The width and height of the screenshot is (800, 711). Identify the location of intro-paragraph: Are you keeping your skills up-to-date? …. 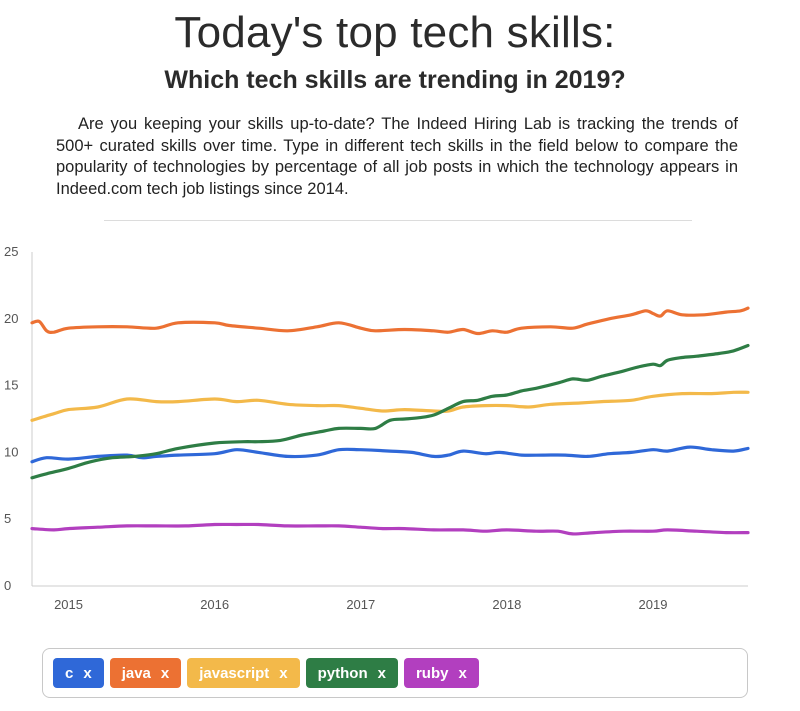
(397, 156).